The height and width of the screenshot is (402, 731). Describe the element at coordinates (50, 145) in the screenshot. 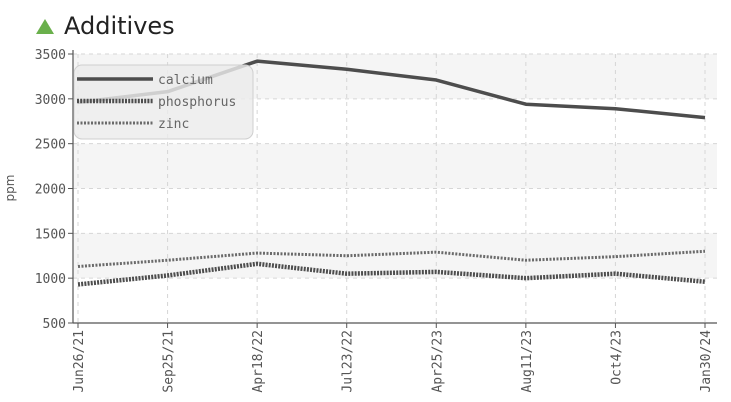

I see `y-tick-label: 2500` at that location.